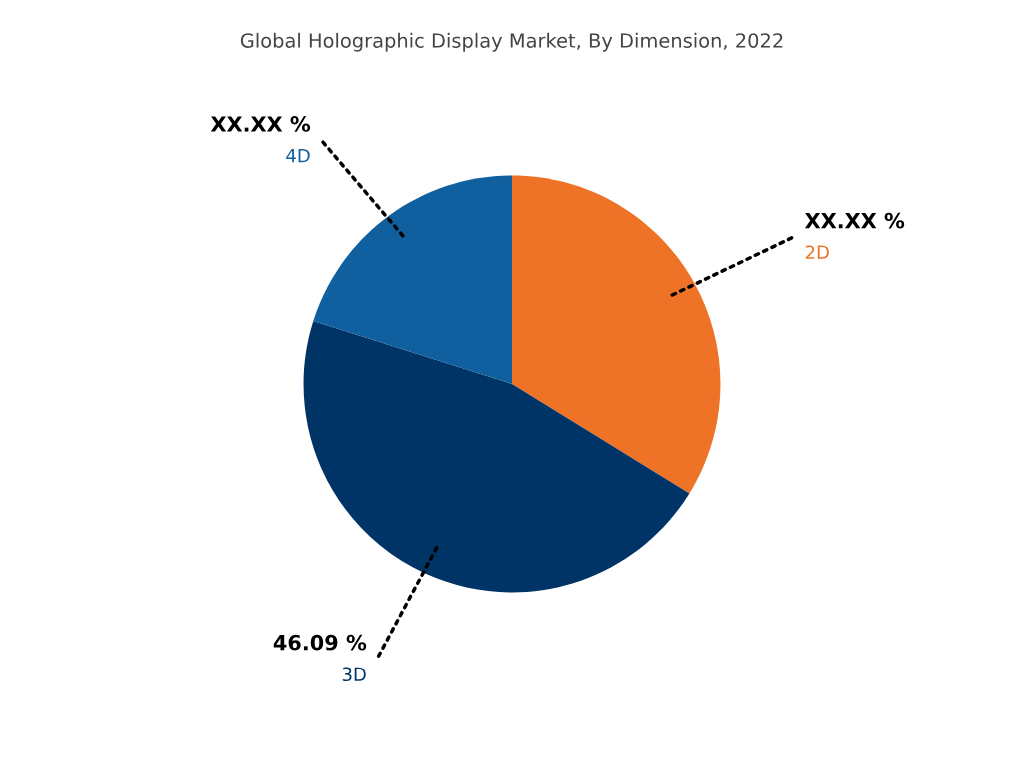 Image resolution: width=1024 pixels, height=768 pixels. Describe the element at coordinates (320, 642) in the screenshot. I see `data-label: 46.09 %` at that location.